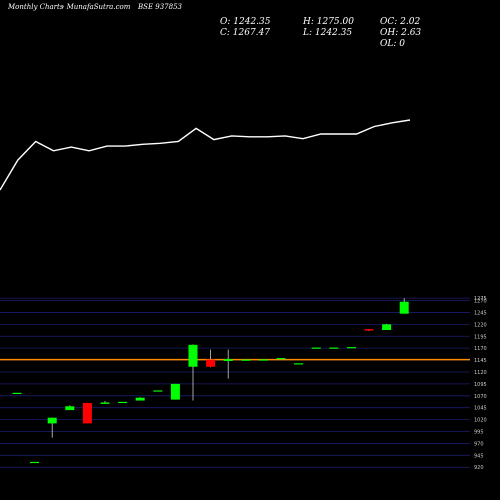  I want to click on oh-value: OH: 2.63, so click(401, 33).